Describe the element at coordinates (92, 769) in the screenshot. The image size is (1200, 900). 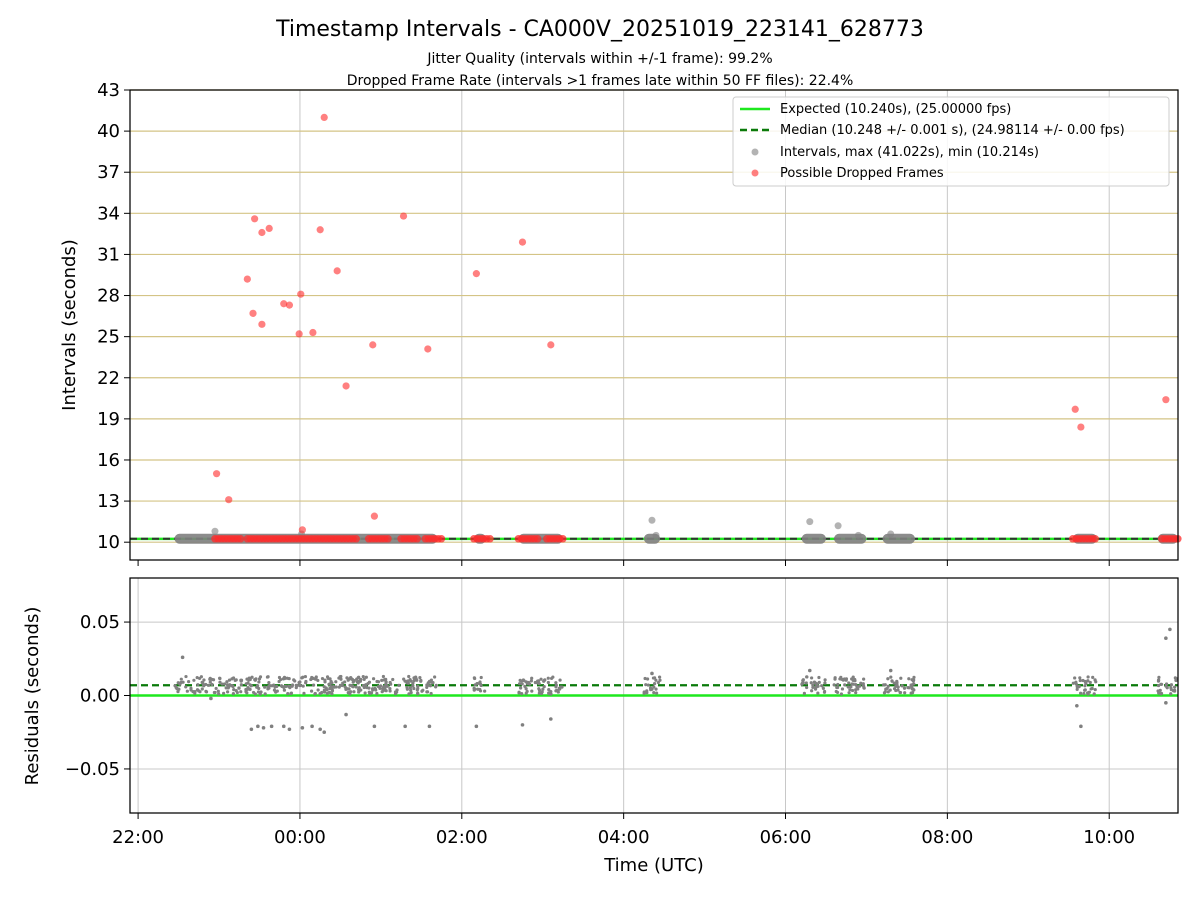
I see `bottom-y-tick-label: −0.05` at that location.